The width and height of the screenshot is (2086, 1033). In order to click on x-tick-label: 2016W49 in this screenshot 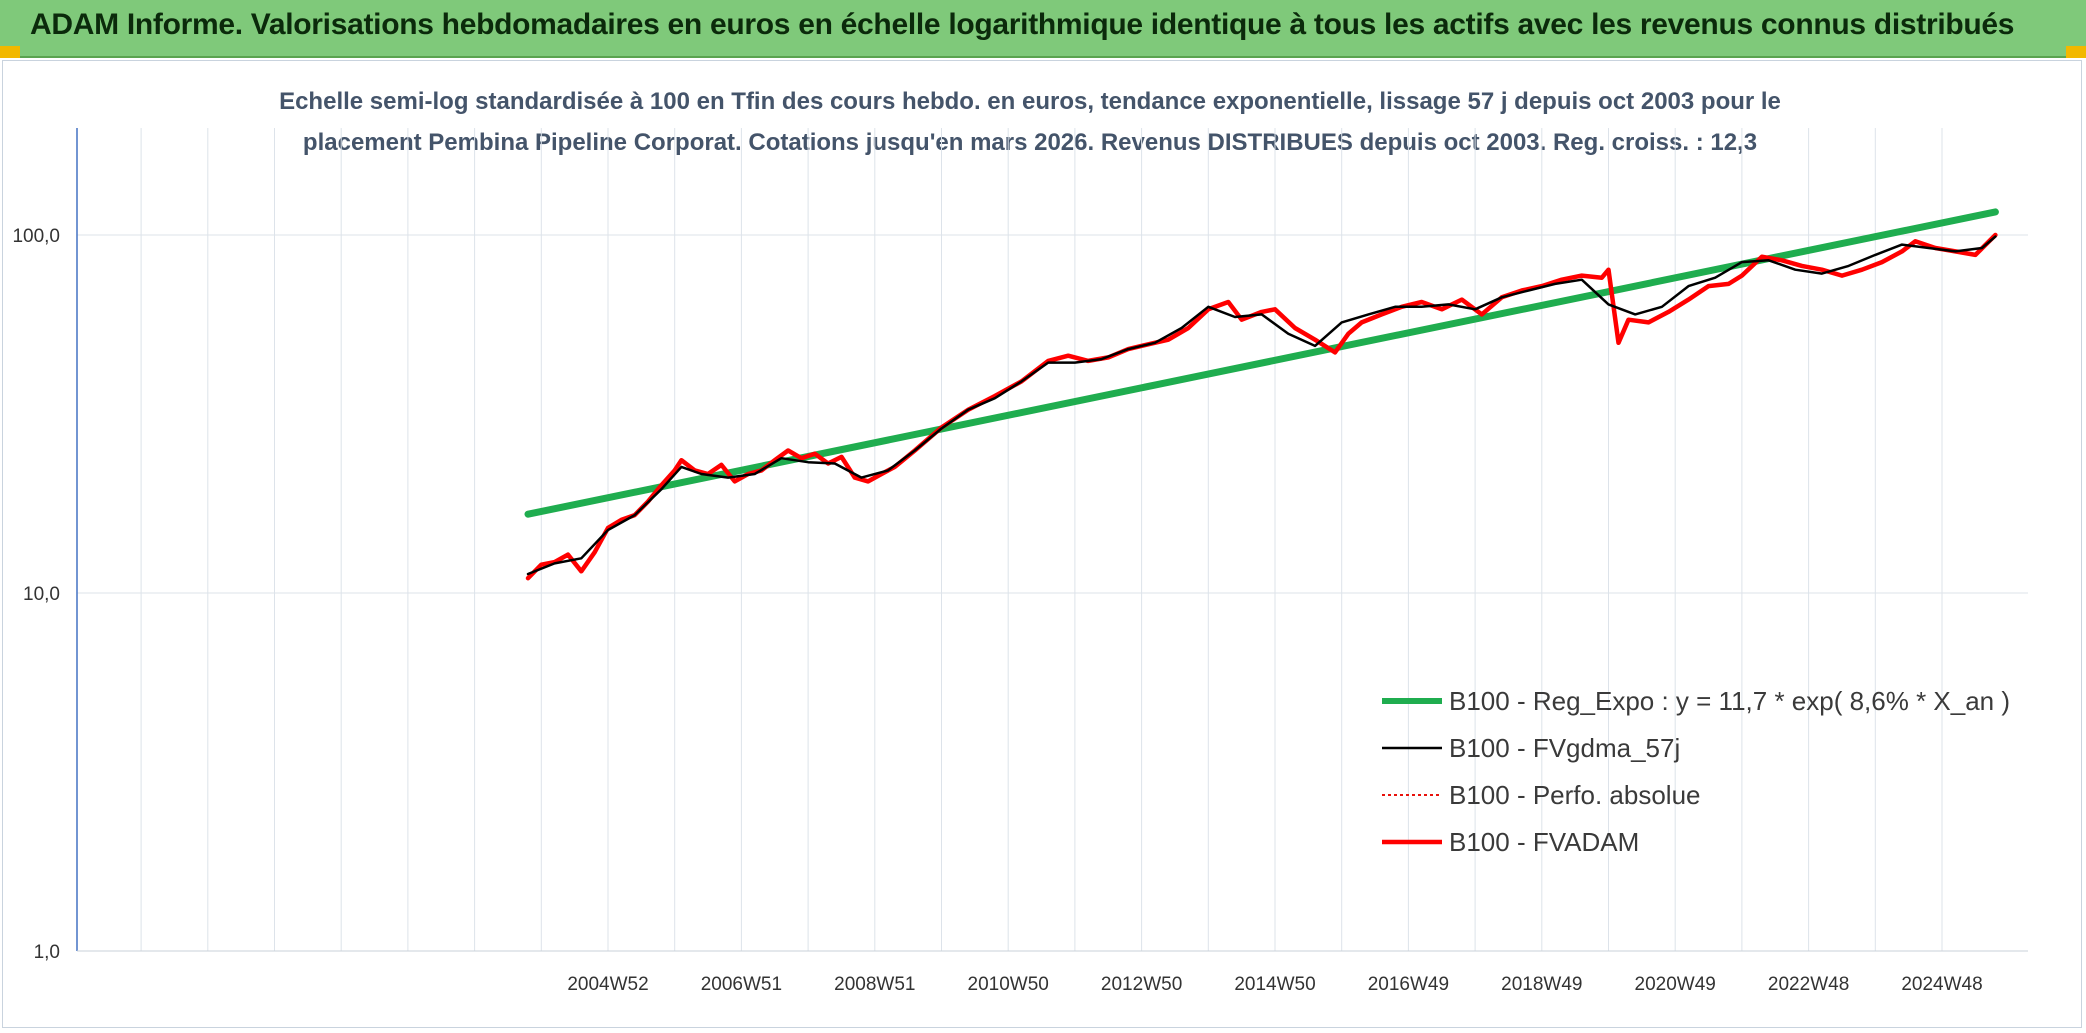, I will do `click(1408, 984)`.